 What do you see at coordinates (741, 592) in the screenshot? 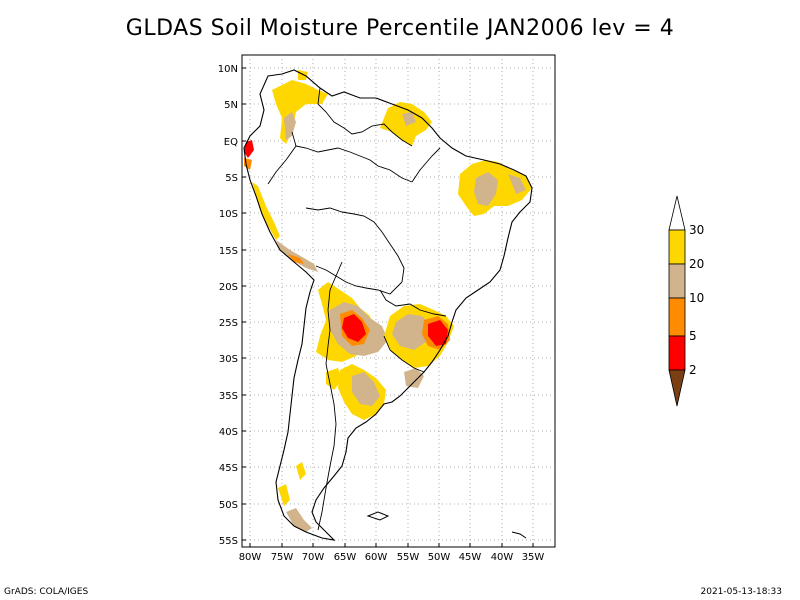
I see `footer-timestamp: 2021-05-13-18:33` at bounding box center [741, 592].